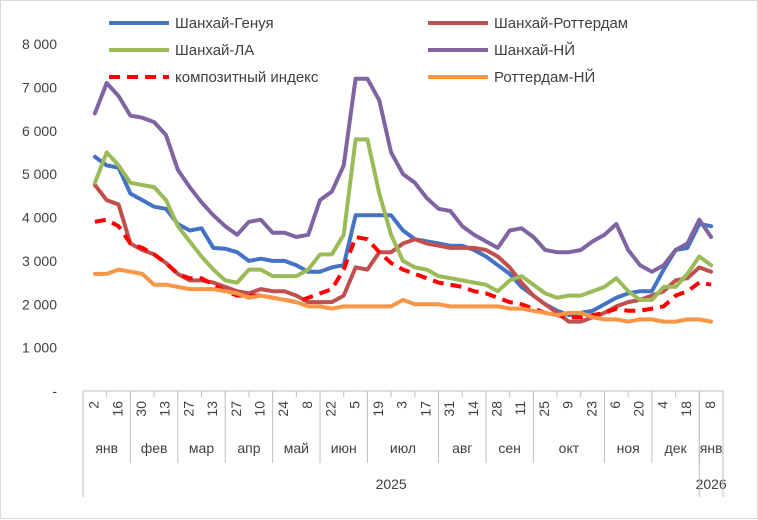  Describe the element at coordinates (39, 348) in the screenshot. I see `y-tick-label: 1 000` at that location.